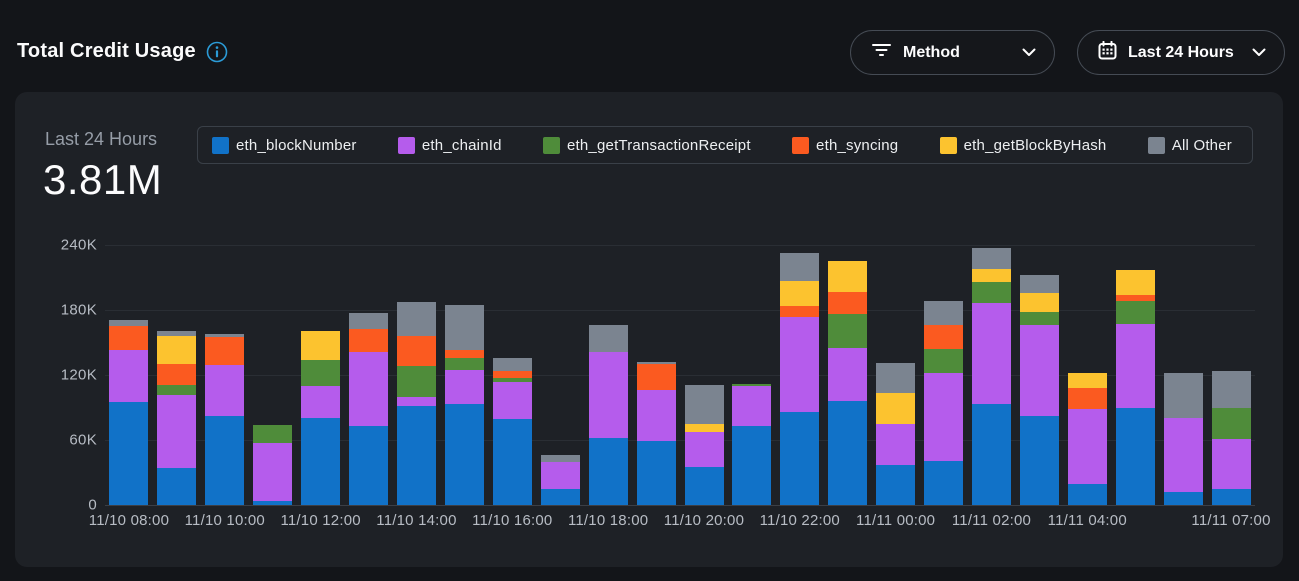  Describe the element at coordinates (449, 145) in the screenshot. I see `legend-item-eth_chainid: eth_chainId` at that location.